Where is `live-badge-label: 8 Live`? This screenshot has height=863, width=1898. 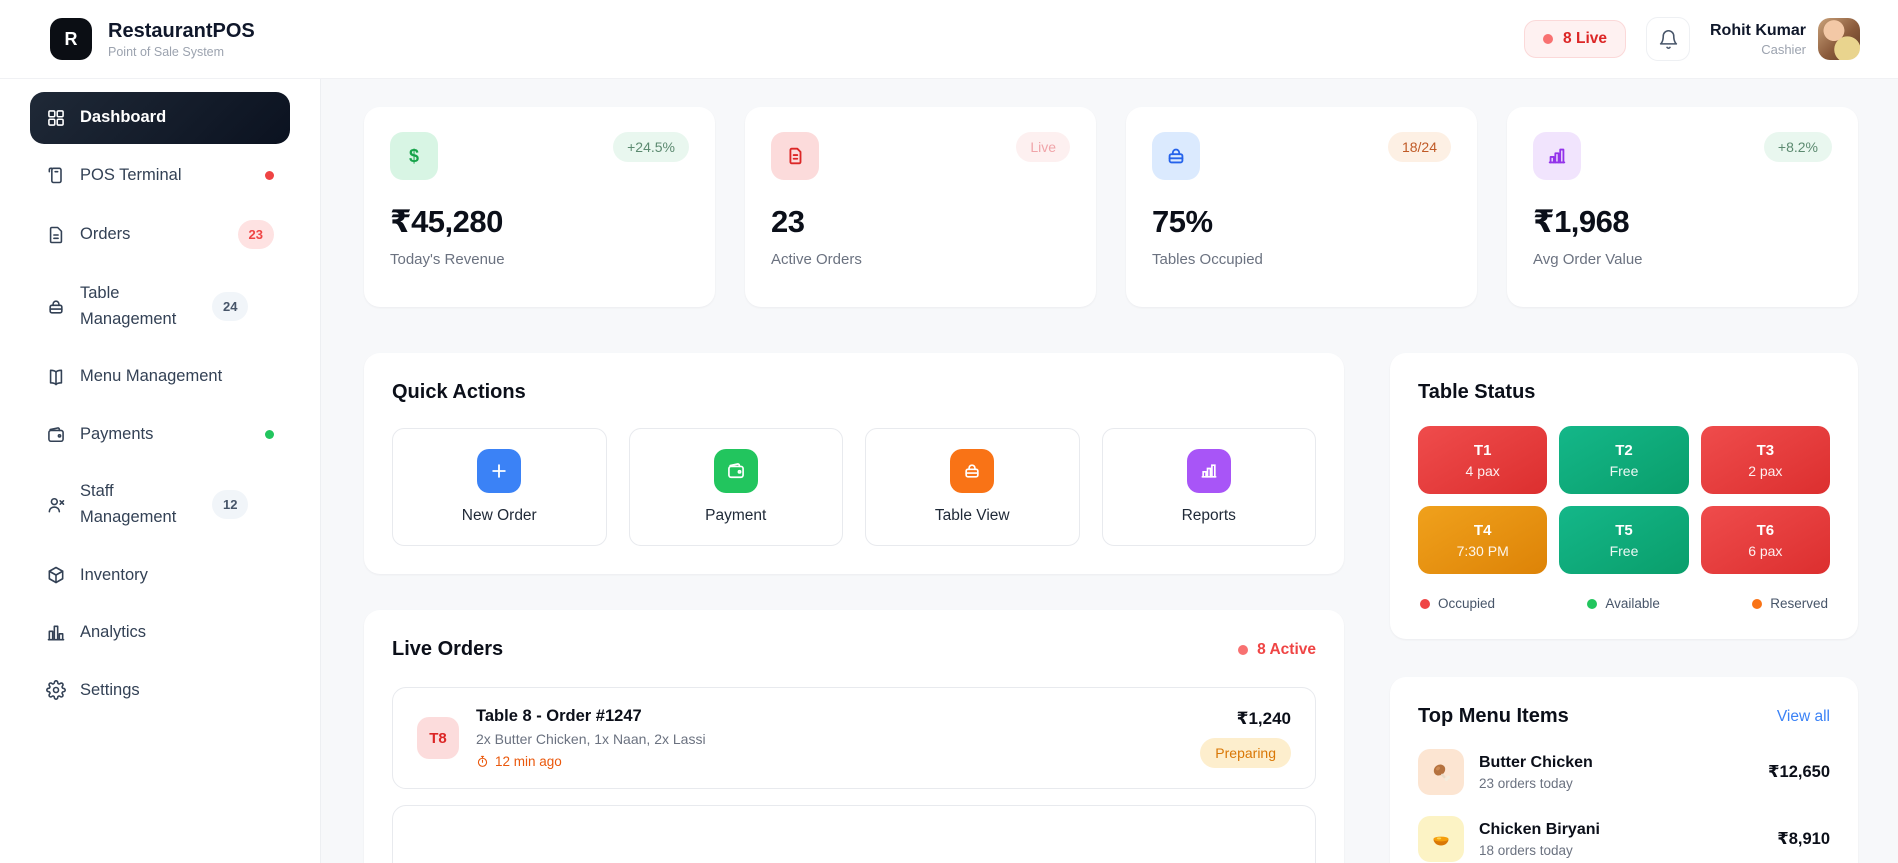
live-badge-label: 8 Live is located at coordinates (1585, 38).